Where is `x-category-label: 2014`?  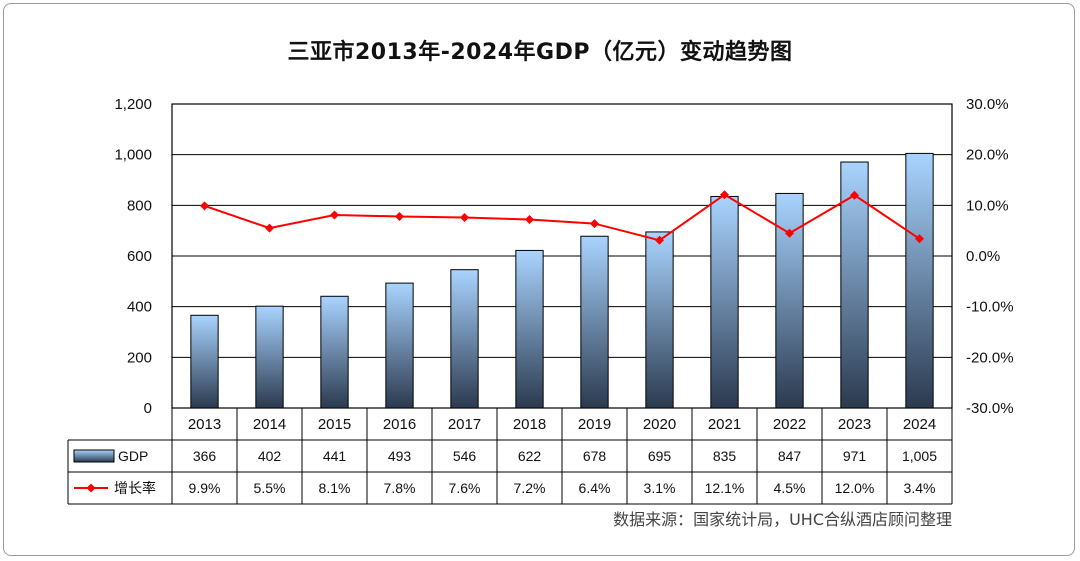
x-category-label: 2014 is located at coordinates (269, 424).